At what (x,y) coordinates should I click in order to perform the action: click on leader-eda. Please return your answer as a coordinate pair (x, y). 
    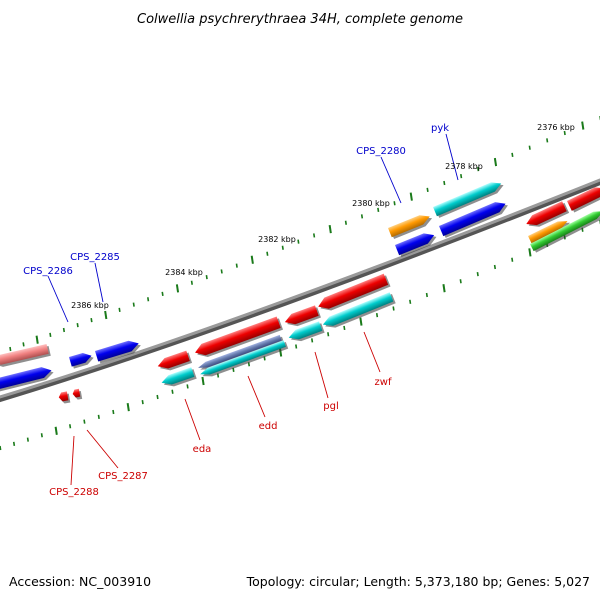
    Looking at the image, I should click on (192, 419).